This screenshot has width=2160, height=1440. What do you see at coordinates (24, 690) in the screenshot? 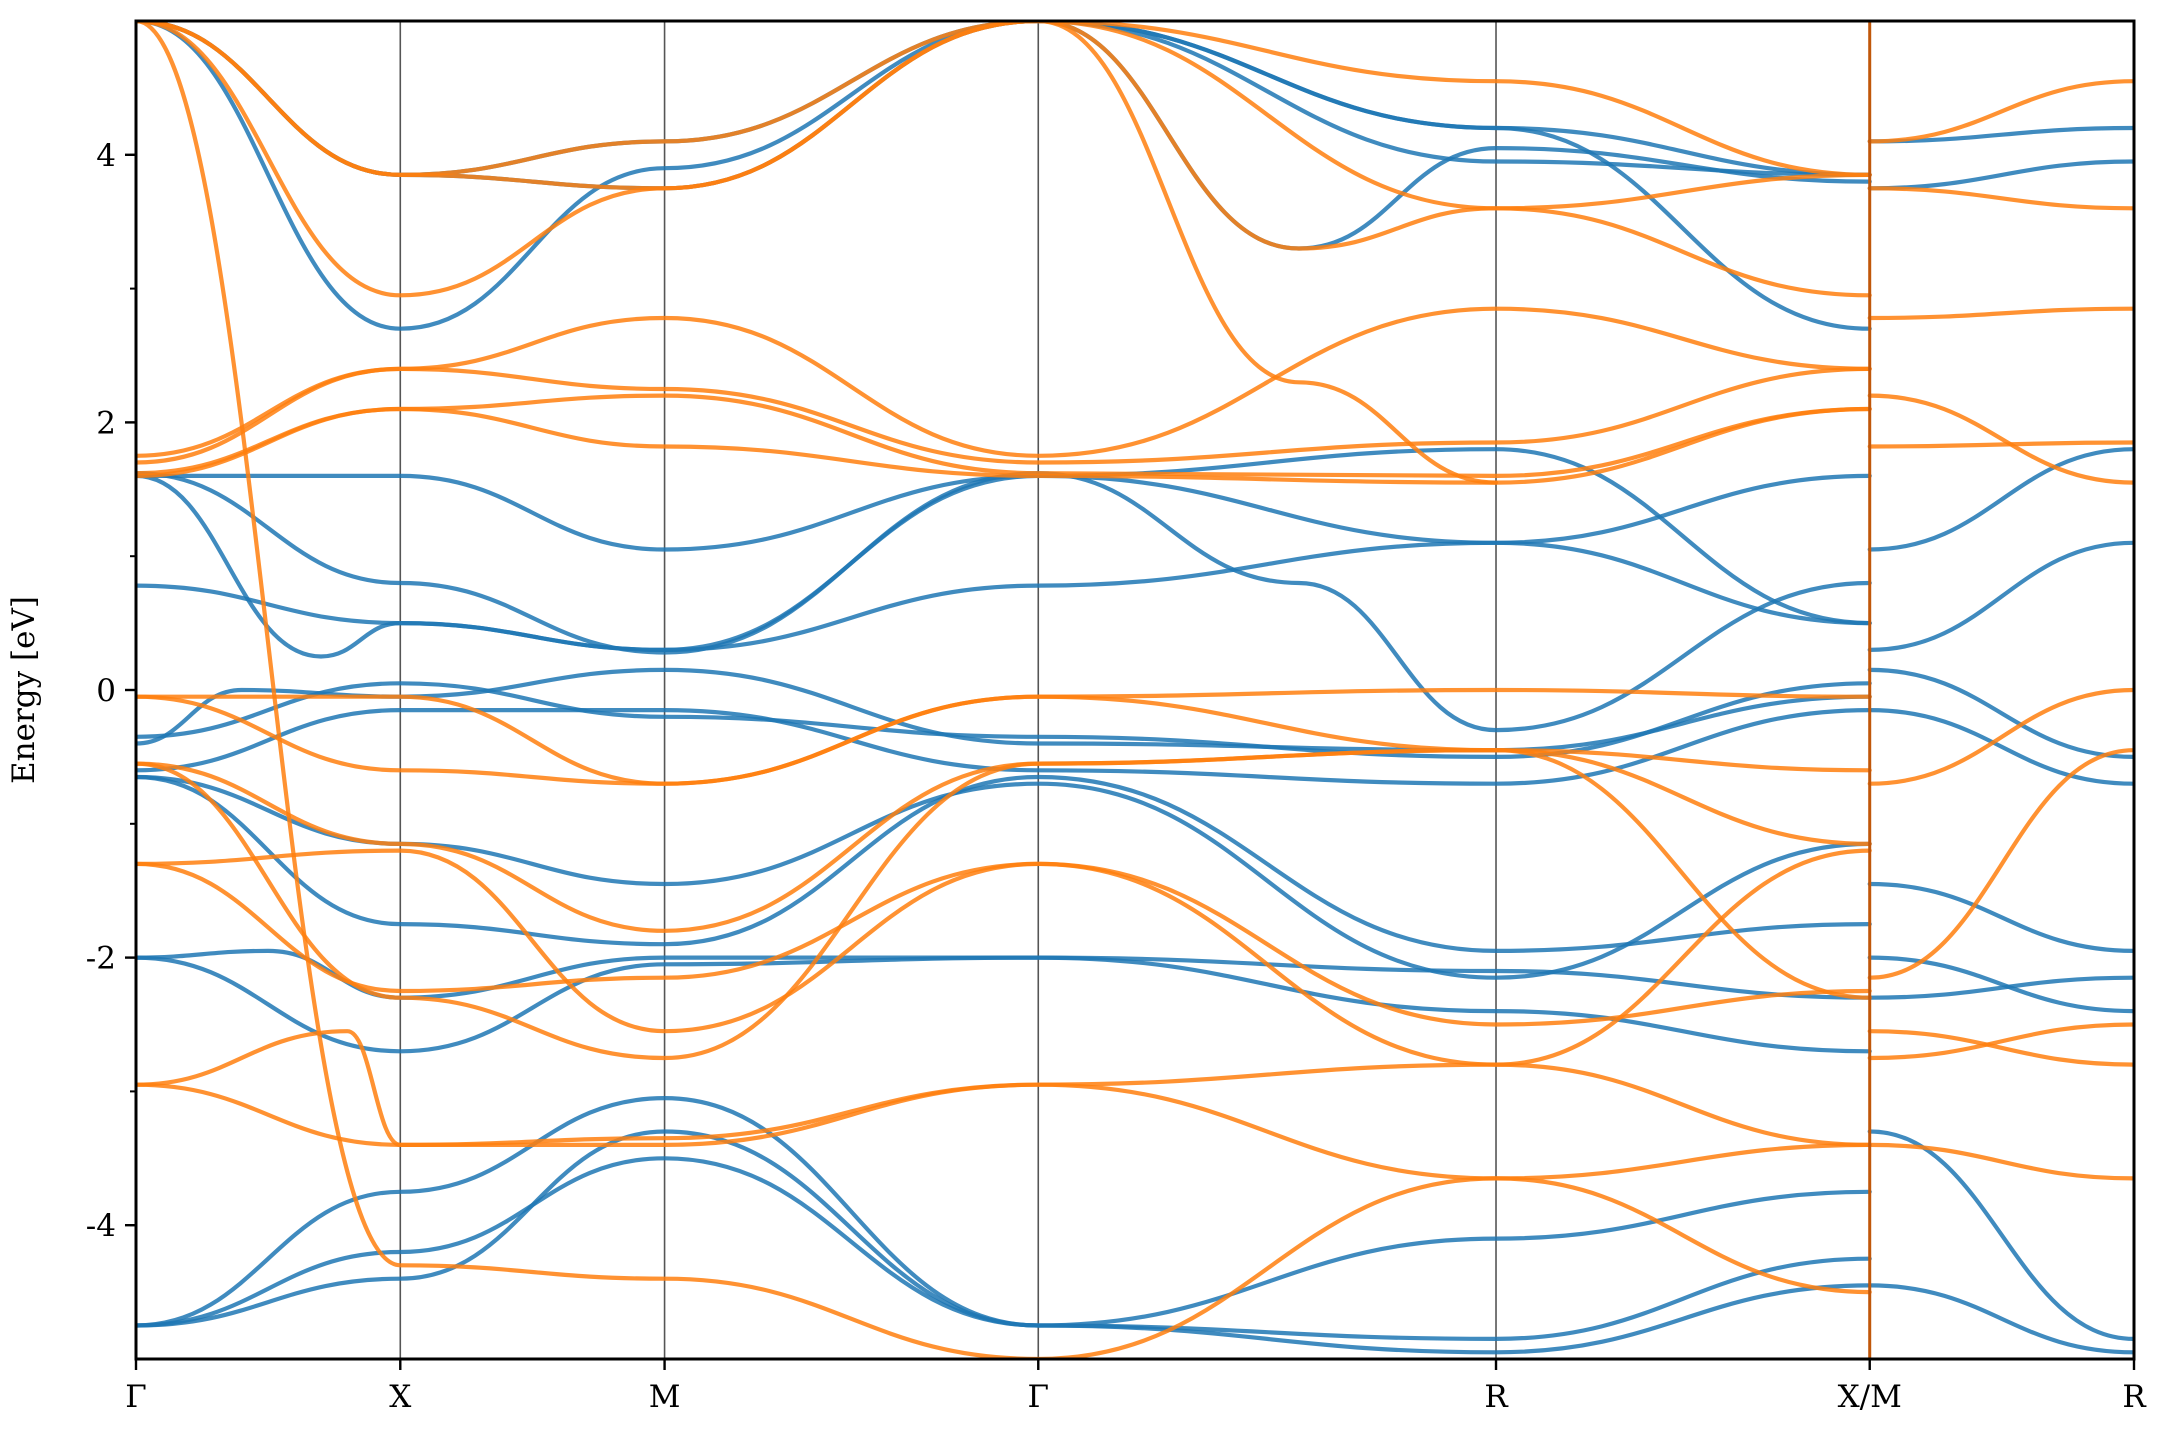
I see `y-axis-label: Energy [eV]` at bounding box center [24, 690].